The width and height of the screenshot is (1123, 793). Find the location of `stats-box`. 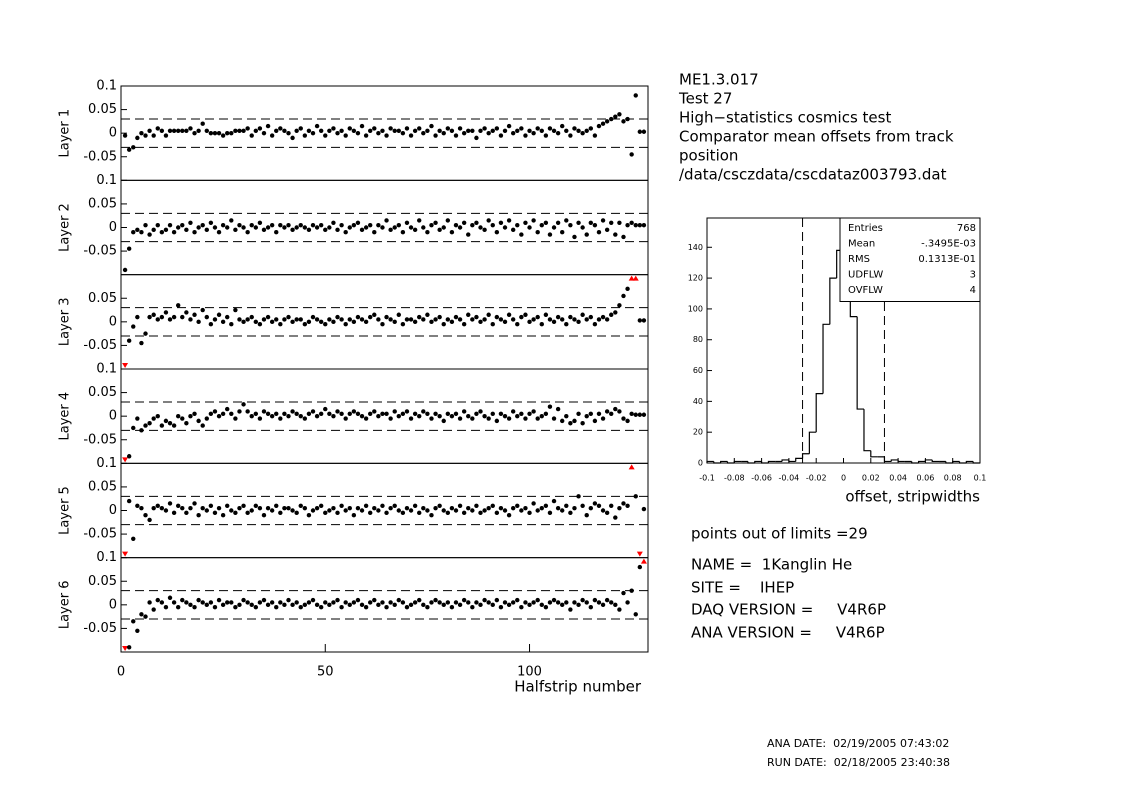

stats-box is located at coordinates (910, 259).